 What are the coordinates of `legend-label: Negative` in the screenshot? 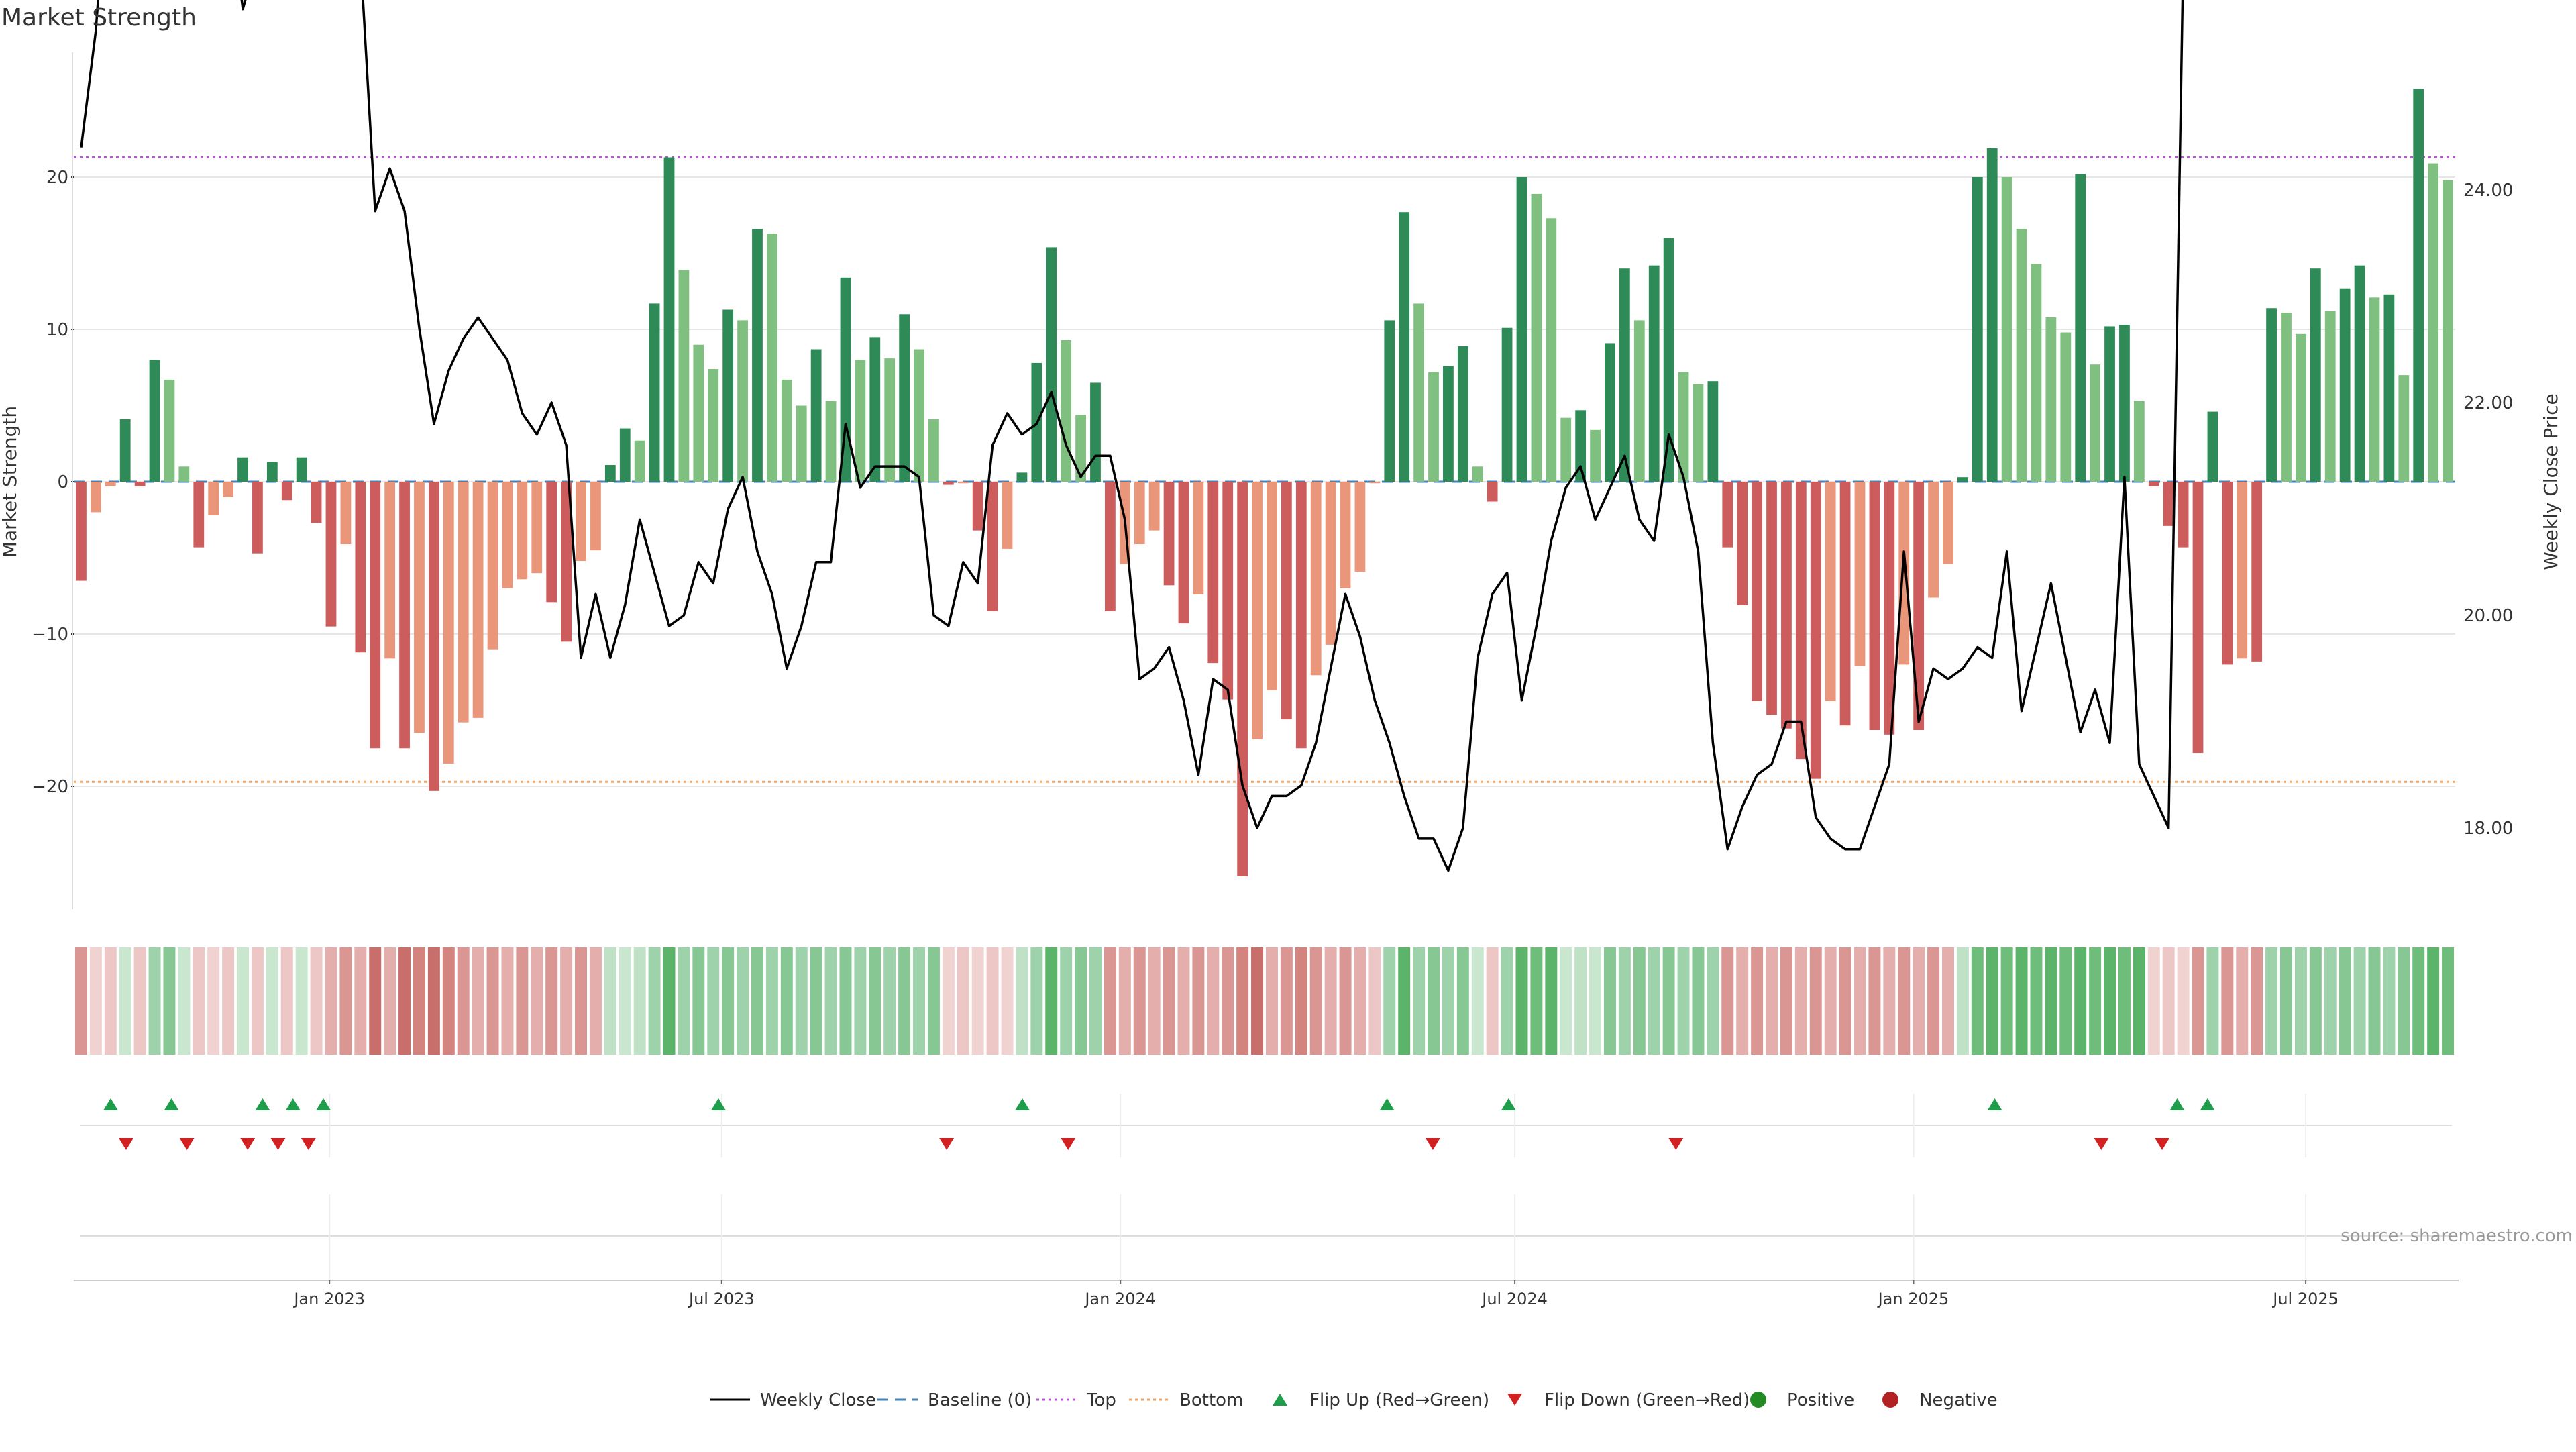 It's located at (1958, 1400).